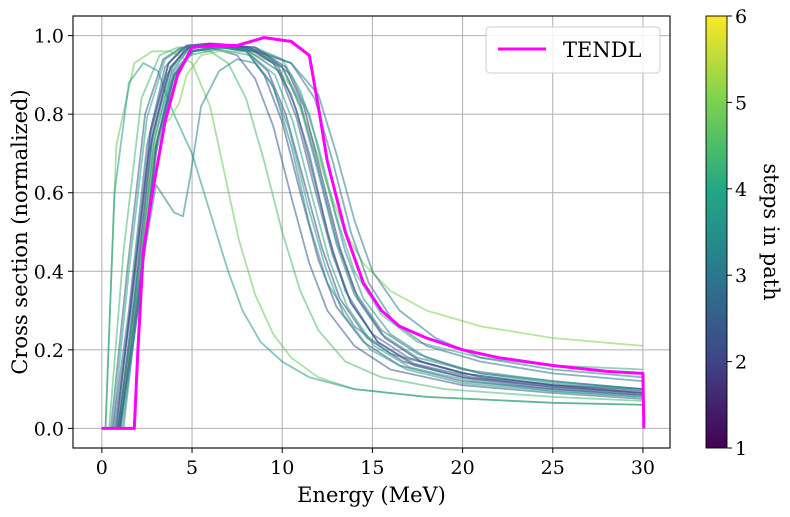  I want to click on y-axis-label: Cross section (normalized), so click(20, 231).